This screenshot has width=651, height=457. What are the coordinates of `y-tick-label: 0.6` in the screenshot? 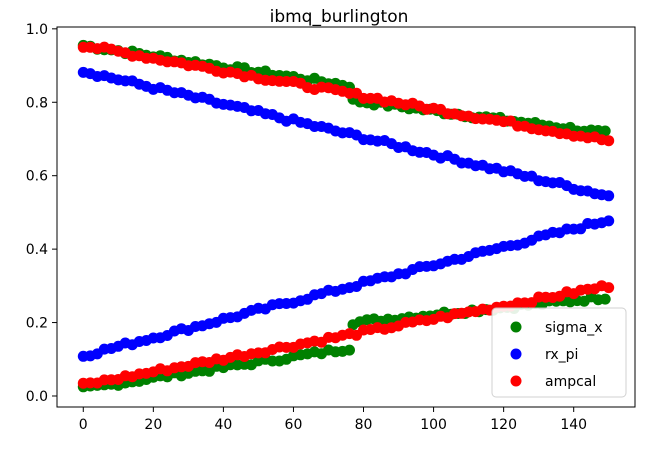 It's located at (37, 177).